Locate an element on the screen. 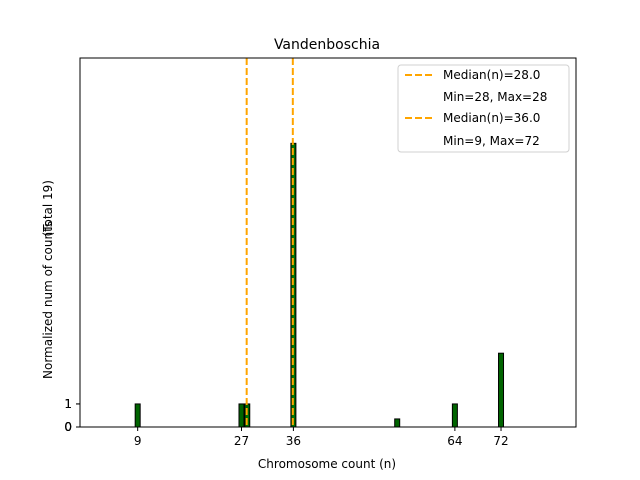 The height and width of the screenshot is (480, 640). x-axis-ticks: 9 27 36 64 72 is located at coordinates (321, 437).